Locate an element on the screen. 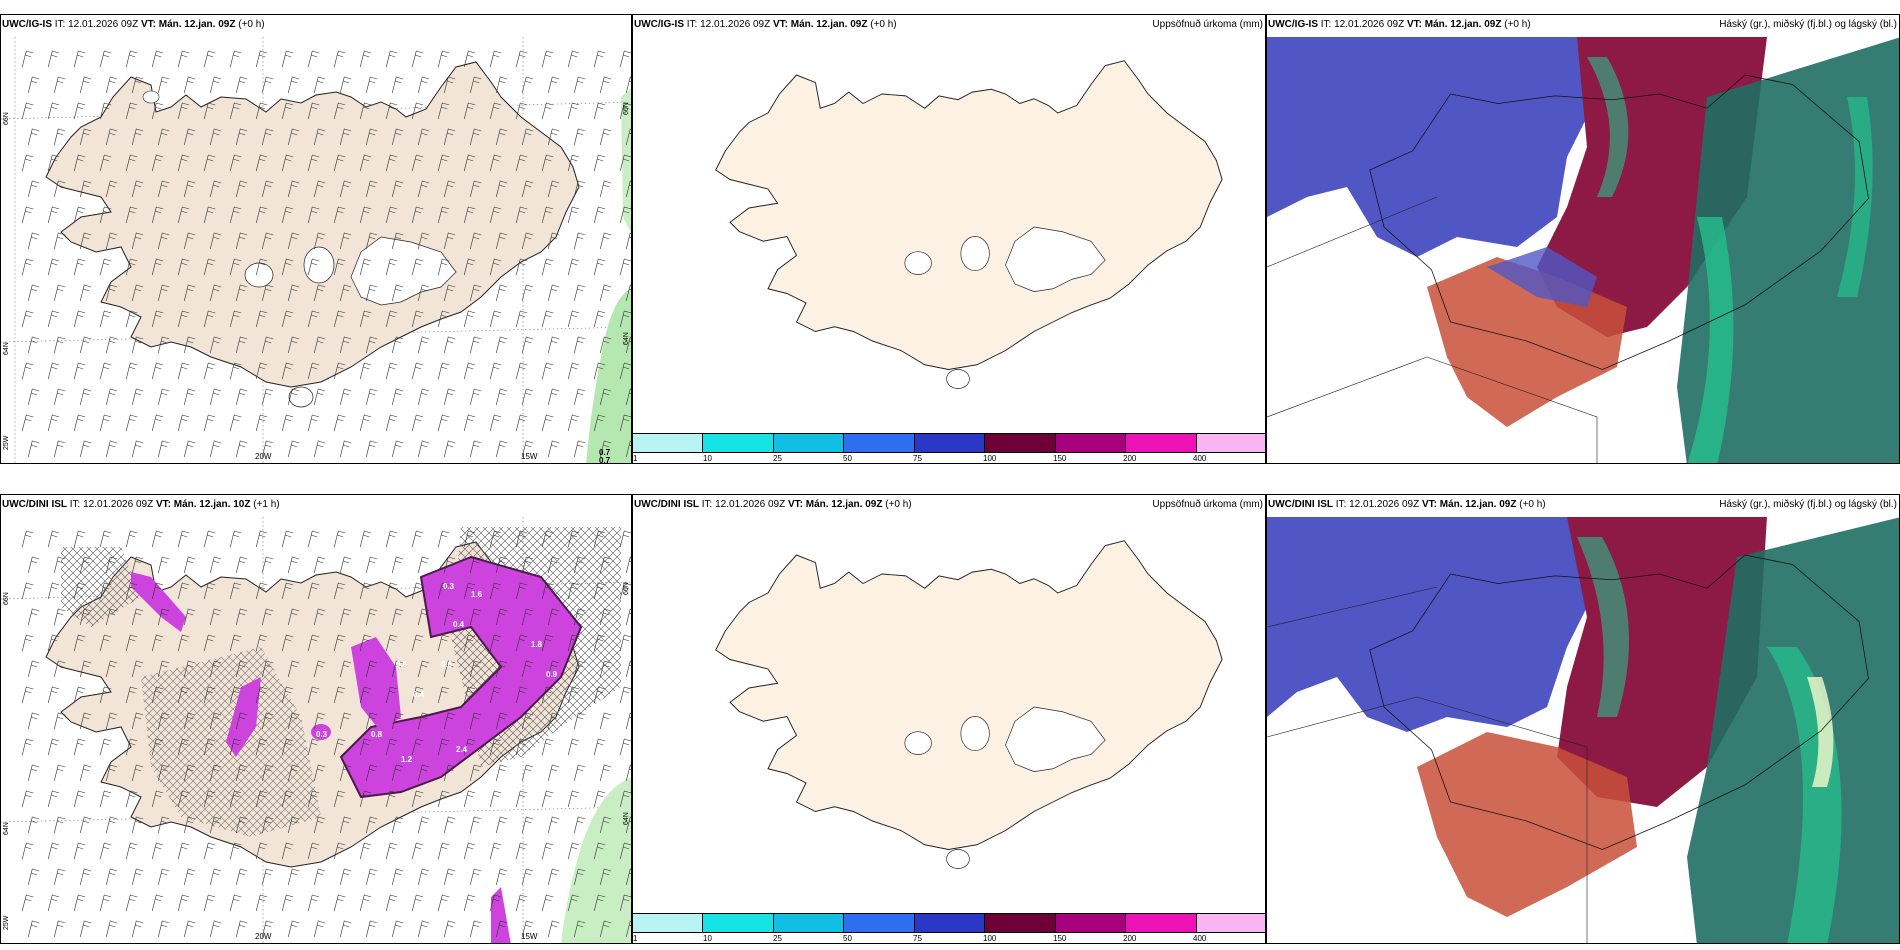  low-cloud-area is located at coordinates (1432, 147).